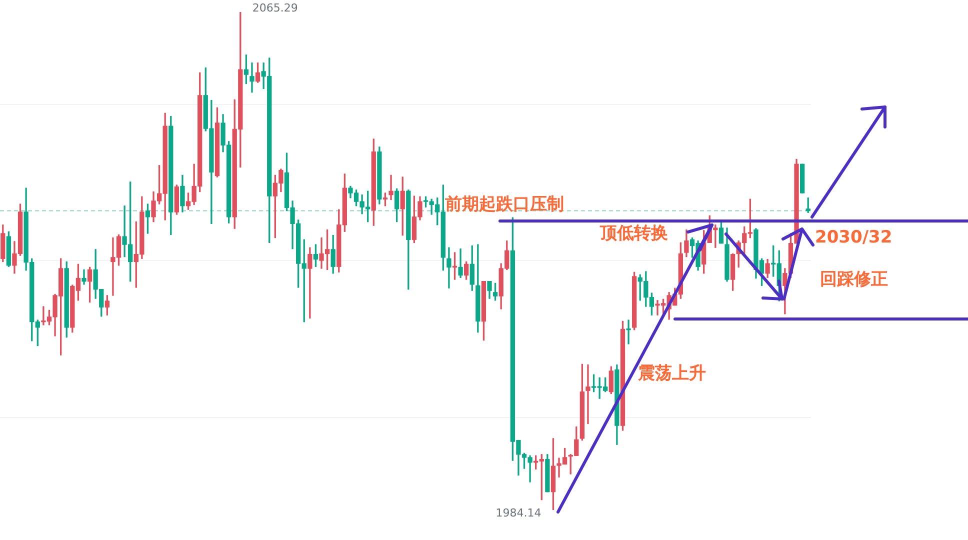 Image resolution: width=968 pixels, height=540 pixels. What do you see at coordinates (853, 237) in the screenshot?
I see `text: 2030/32` at bounding box center [853, 237].